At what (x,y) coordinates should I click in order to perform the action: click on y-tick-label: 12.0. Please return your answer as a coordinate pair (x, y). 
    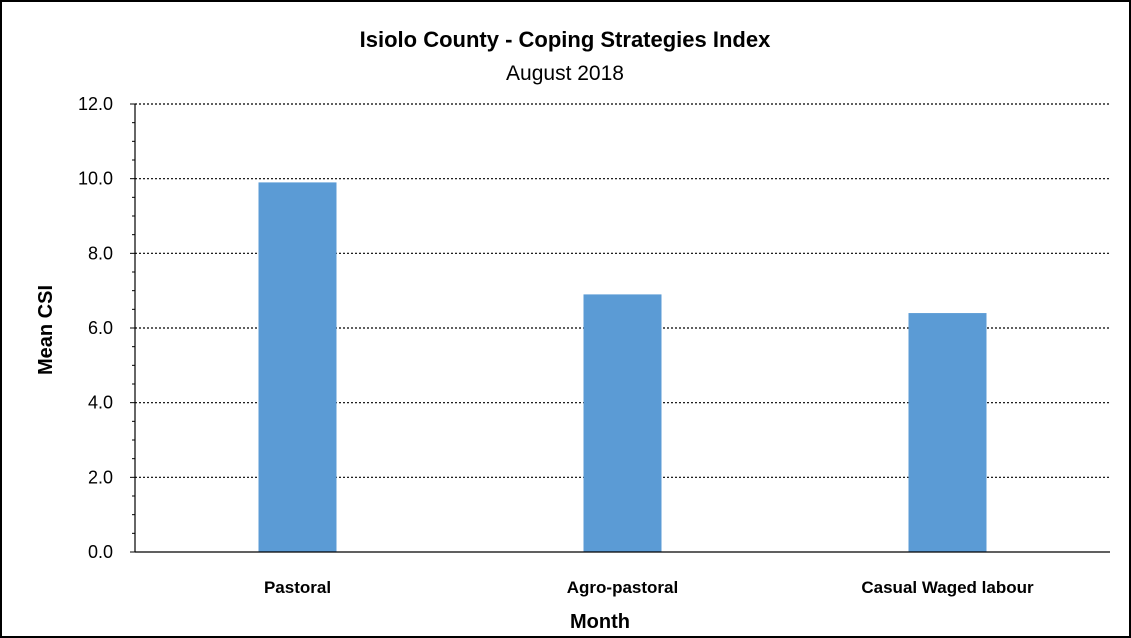
    Looking at the image, I should click on (95, 104).